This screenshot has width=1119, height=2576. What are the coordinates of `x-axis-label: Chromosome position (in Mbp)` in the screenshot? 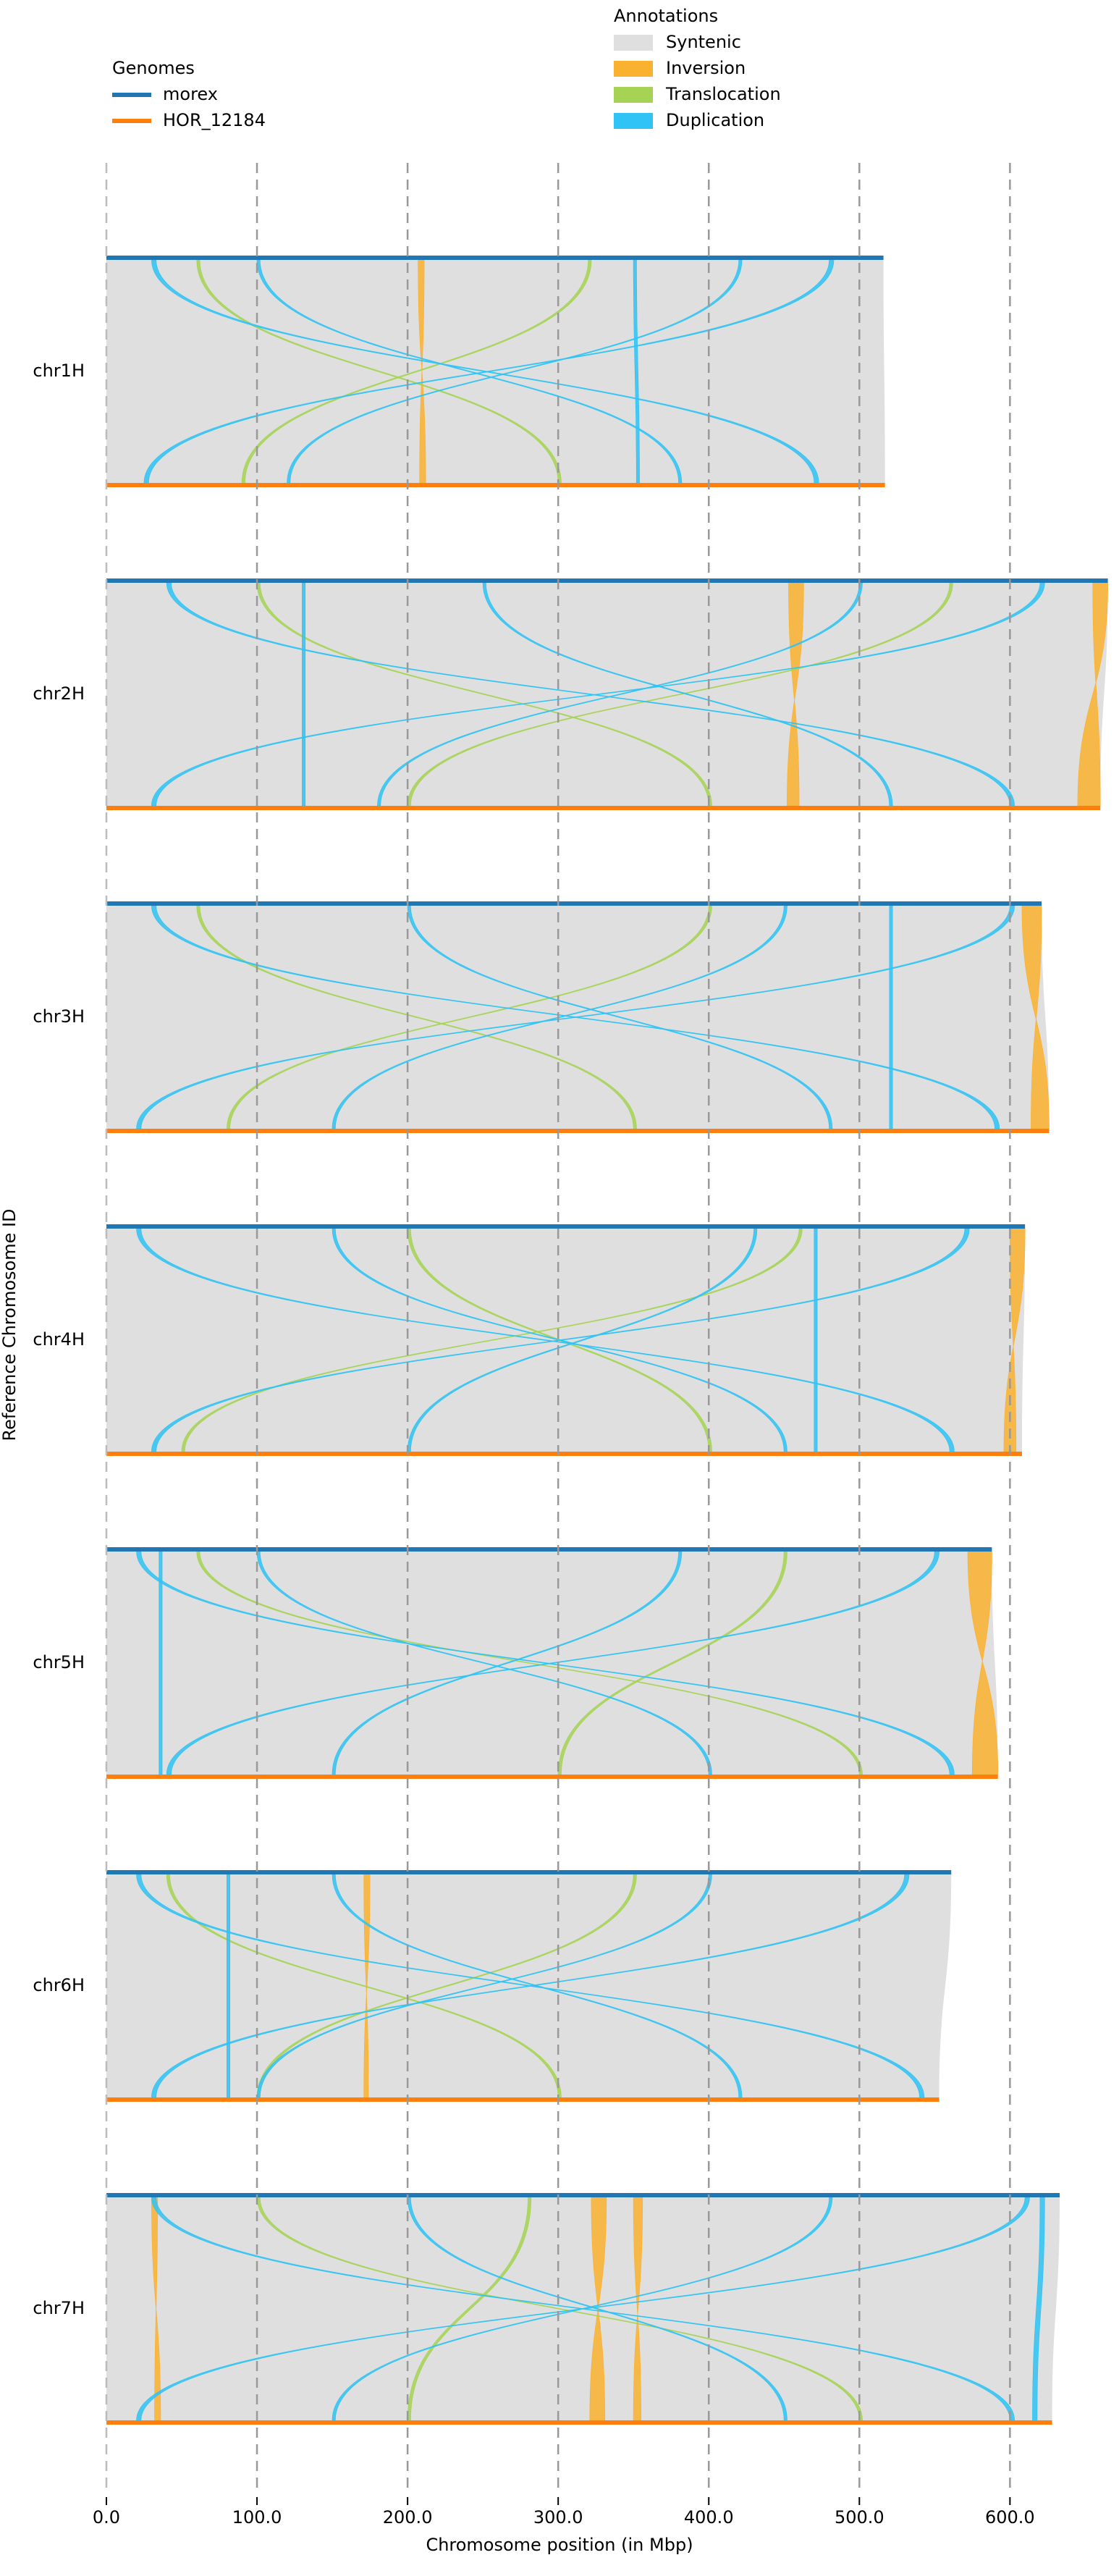 It's located at (559, 2545).